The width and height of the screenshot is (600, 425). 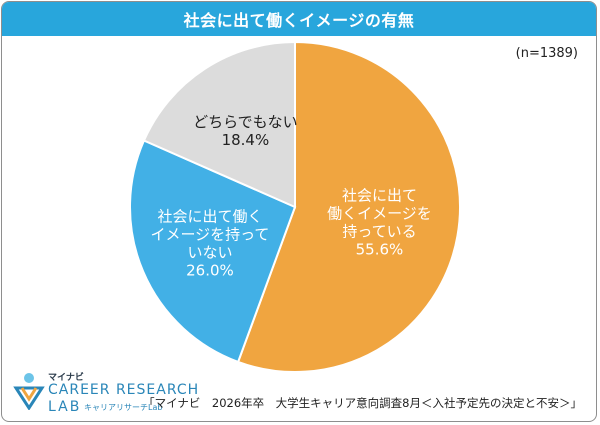 What do you see at coordinates (123, 407) in the screenshot?
I see `logo-sub-text: キャリアリサーチLab` at bounding box center [123, 407].